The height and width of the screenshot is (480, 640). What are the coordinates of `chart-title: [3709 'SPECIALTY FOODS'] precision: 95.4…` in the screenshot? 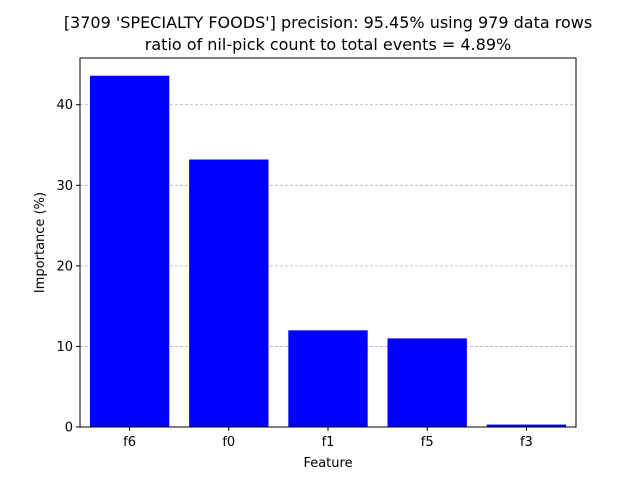 It's located at (328, 22).